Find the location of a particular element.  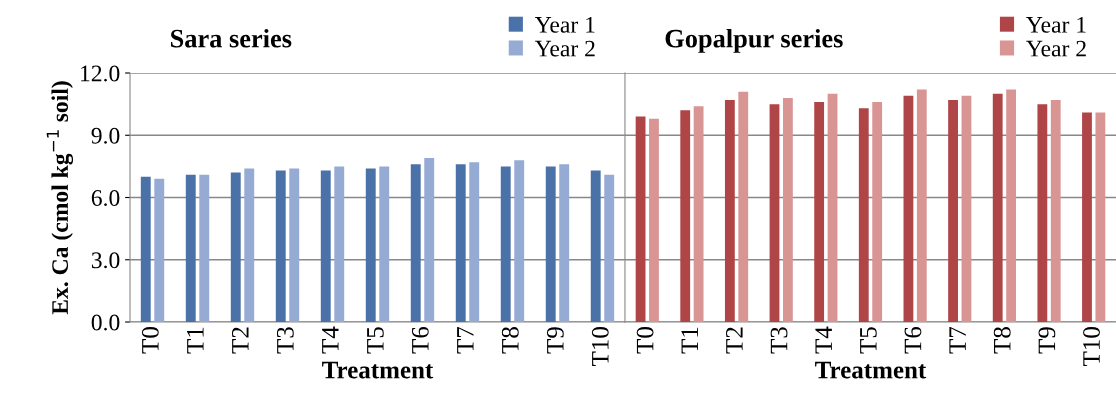

y-tick-label: 9.0 is located at coordinates (105, 135).